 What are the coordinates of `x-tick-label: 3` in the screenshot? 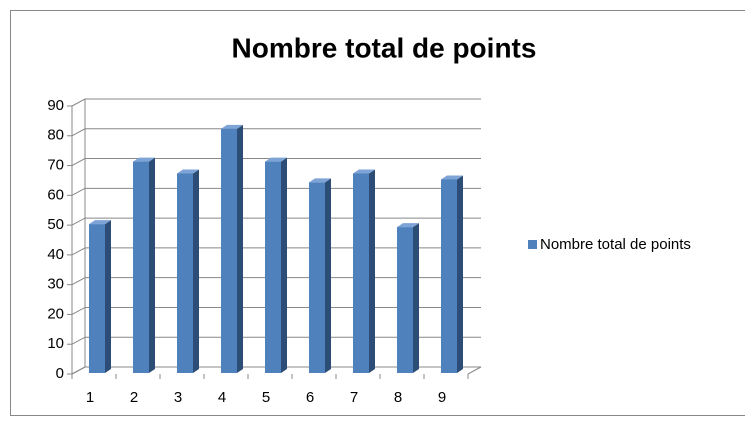 It's located at (178, 397).